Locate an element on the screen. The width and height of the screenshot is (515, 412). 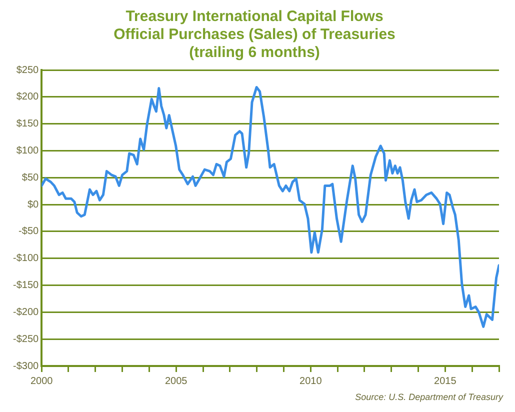
x-tick-label: 2000 is located at coordinates (42, 381).